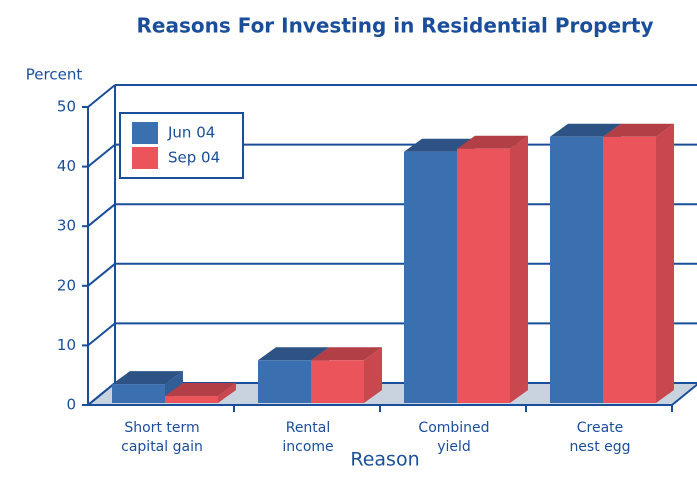 This screenshot has width=697, height=499. What do you see at coordinates (194, 158) in the screenshot?
I see `legend-label: Sep 04` at bounding box center [194, 158].